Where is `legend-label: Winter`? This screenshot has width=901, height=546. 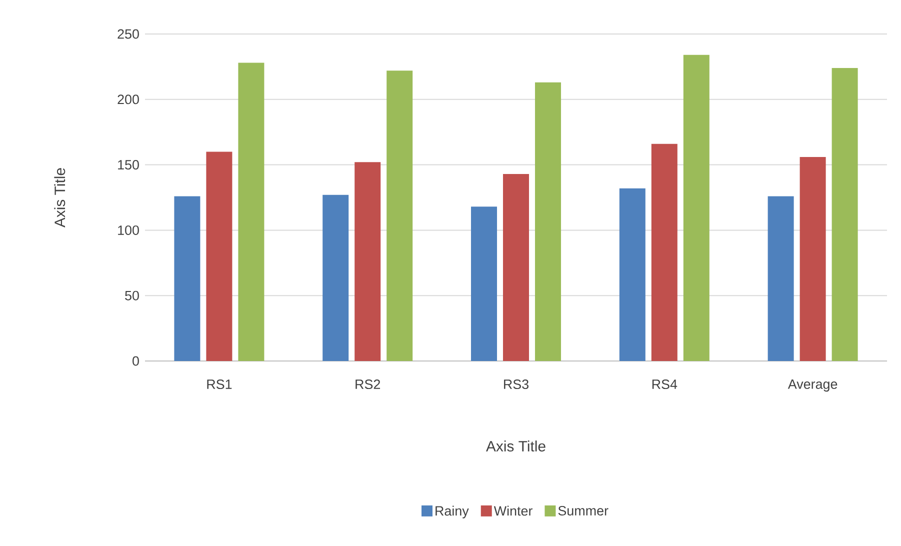 legend-label: Winter is located at coordinates (513, 511).